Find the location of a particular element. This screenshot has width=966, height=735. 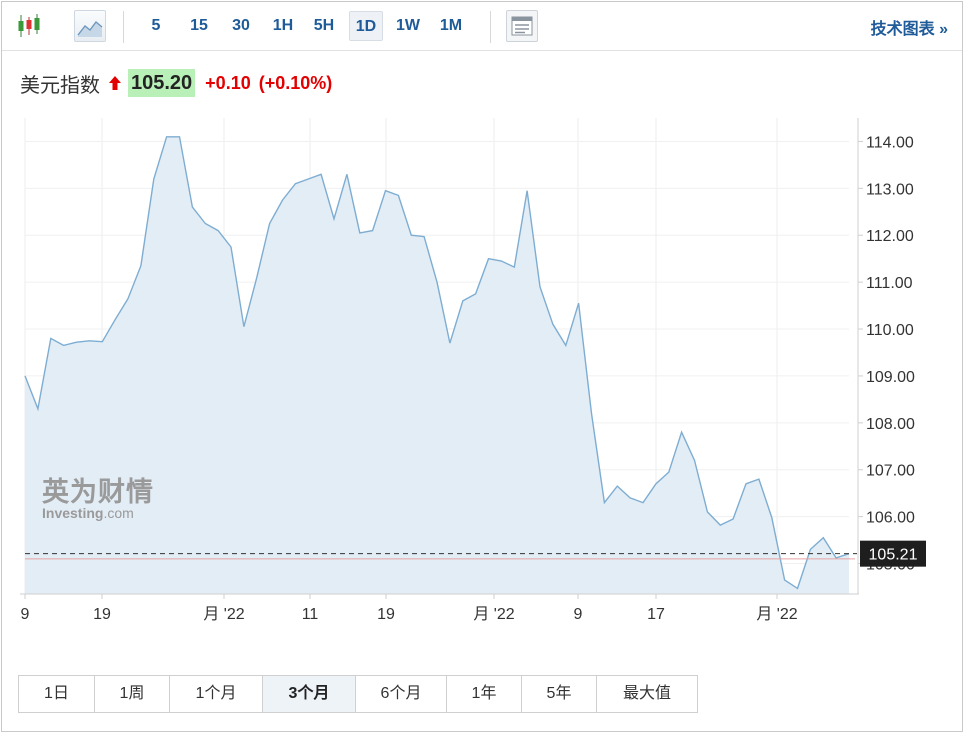

range-1m: 1个月 is located at coordinates (216, 694).